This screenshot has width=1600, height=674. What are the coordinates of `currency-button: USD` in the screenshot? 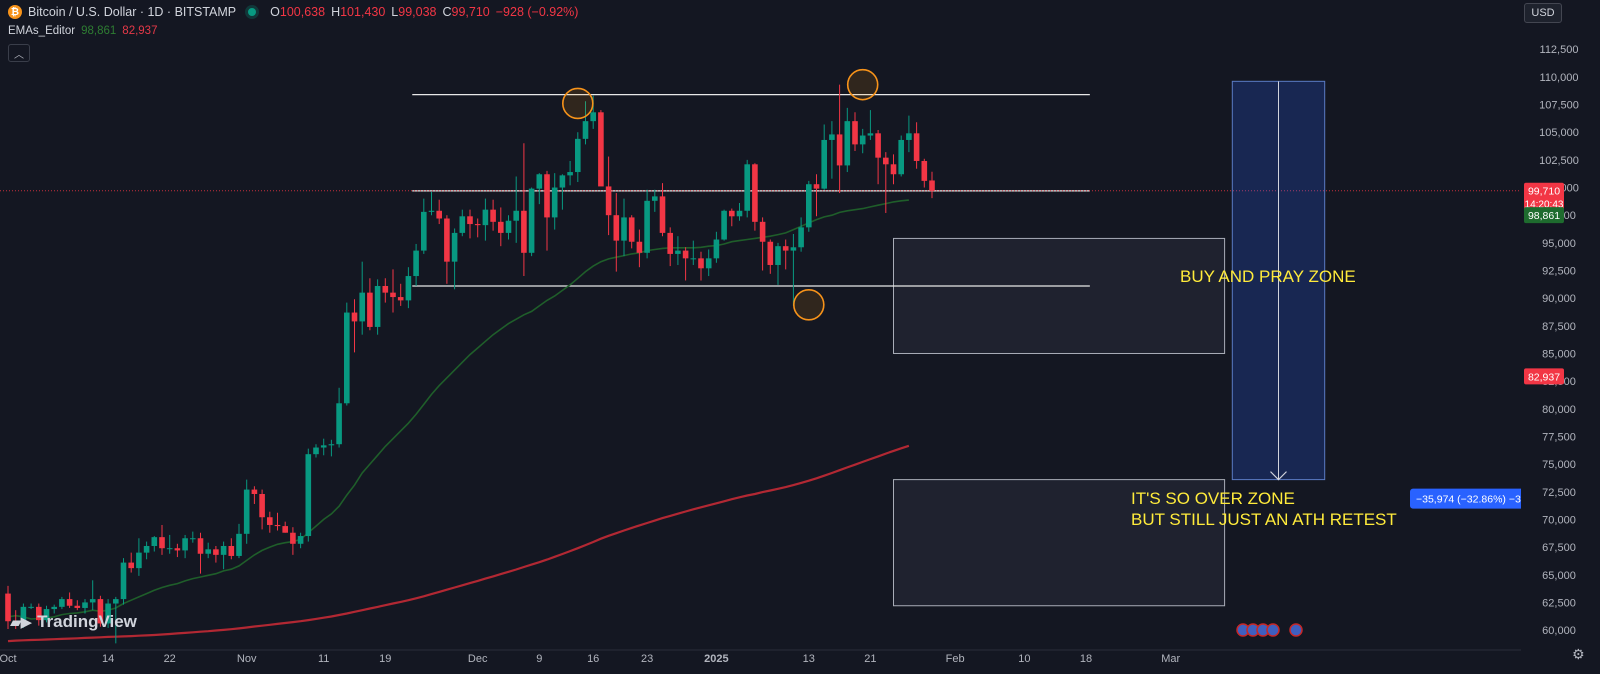 It's located at (1543, 13).